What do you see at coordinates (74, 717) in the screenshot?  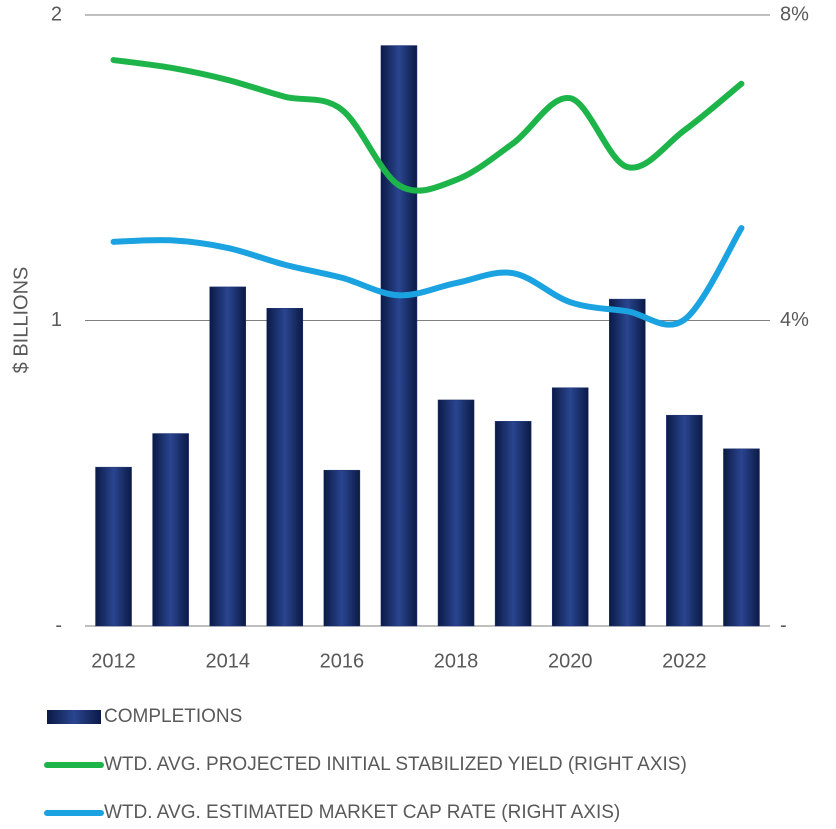 I see `legend-swatch` at bounding box center [74, 717].